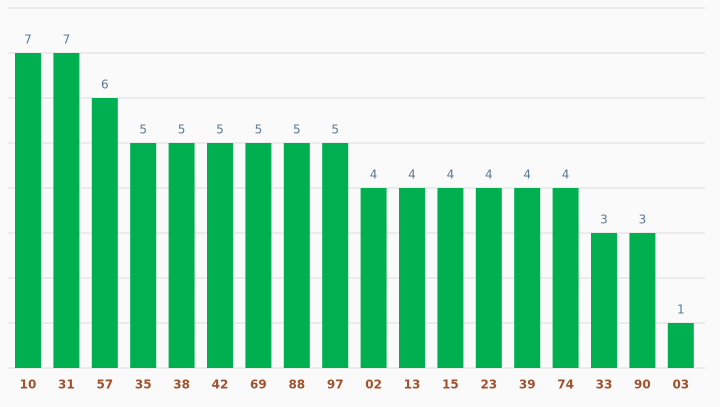  Describe the element at coordinates (335, 385) in the screenshot. I see `x-tick-label: 97` at that location.